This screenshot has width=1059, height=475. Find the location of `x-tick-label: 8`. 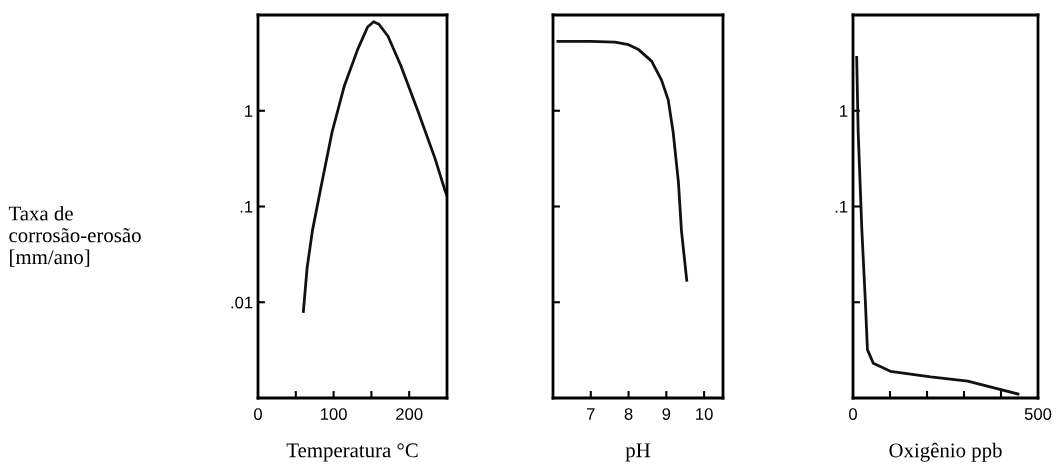

x-tick-label: 8 is located at coordinates (628, 414).